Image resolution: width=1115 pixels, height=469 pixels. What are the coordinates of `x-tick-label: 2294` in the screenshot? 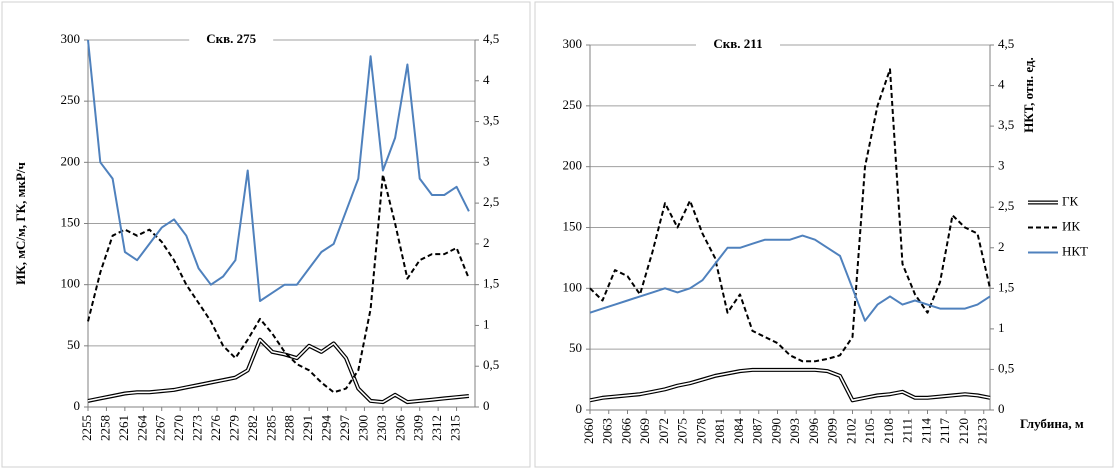 It's located at (326, 428).